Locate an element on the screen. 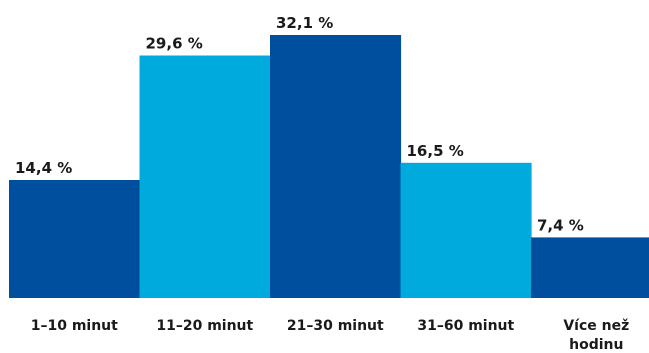  data-label-5: 7,4 % is located at coordinates (560, 225).